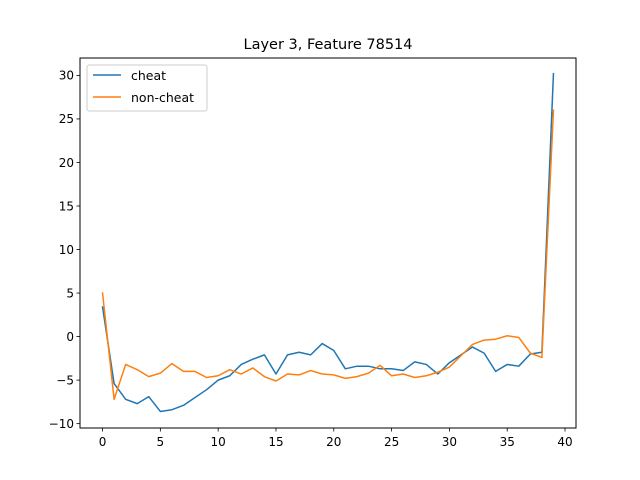  Describe the element at coordinates (66, 76) in the screenshot. I see `y-tick-label: 30` at that location.